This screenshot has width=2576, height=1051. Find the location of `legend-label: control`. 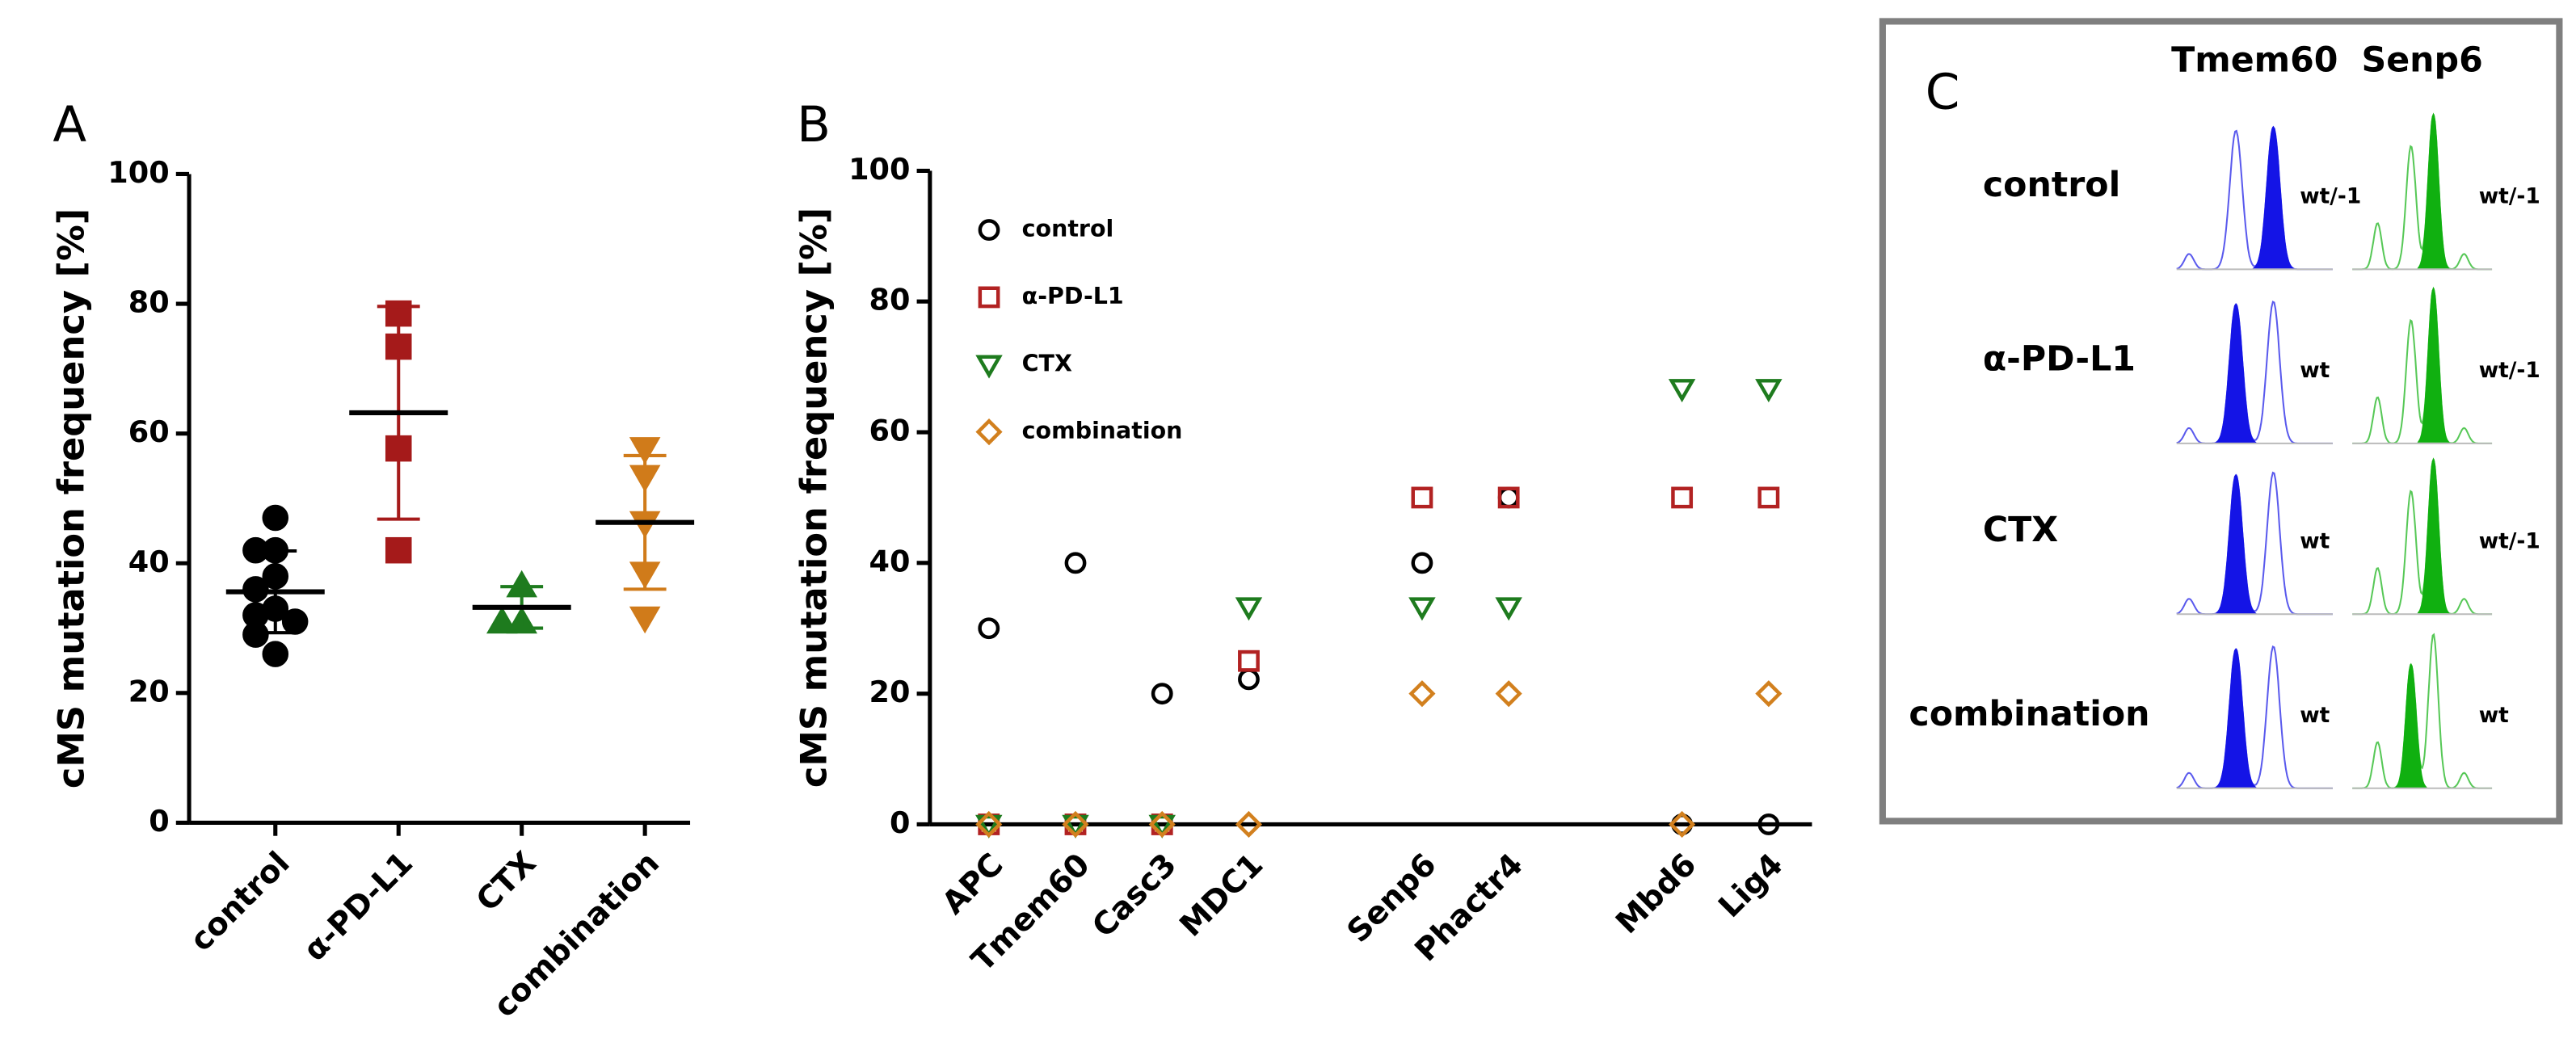

legend-label: control is located at coordinates (1068, 229).